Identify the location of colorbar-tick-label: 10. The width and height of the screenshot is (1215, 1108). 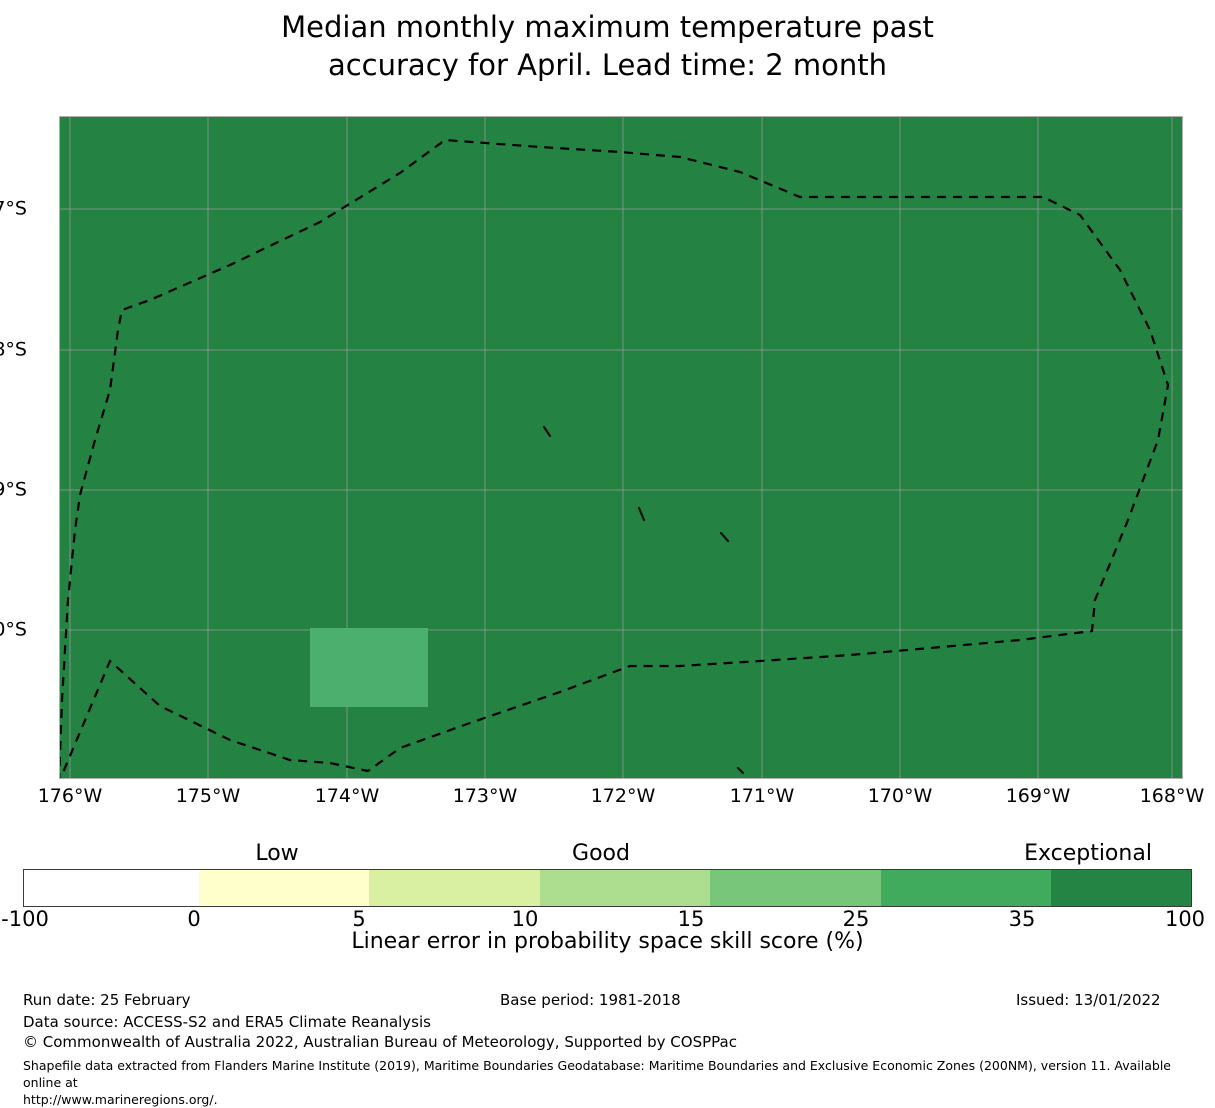
(525, 919).